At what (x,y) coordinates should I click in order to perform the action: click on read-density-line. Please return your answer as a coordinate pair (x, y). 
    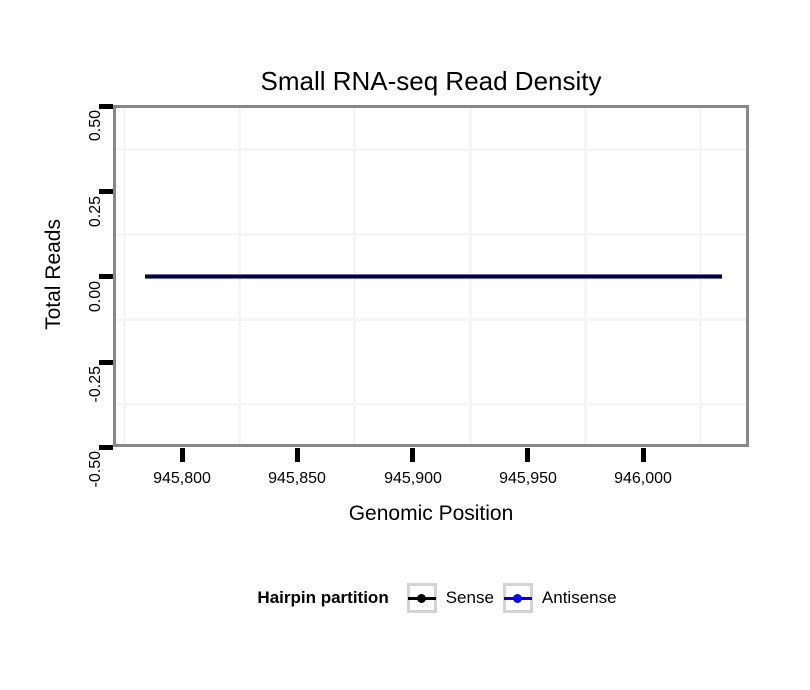
    Looking at the image, I should click on (433, 276).